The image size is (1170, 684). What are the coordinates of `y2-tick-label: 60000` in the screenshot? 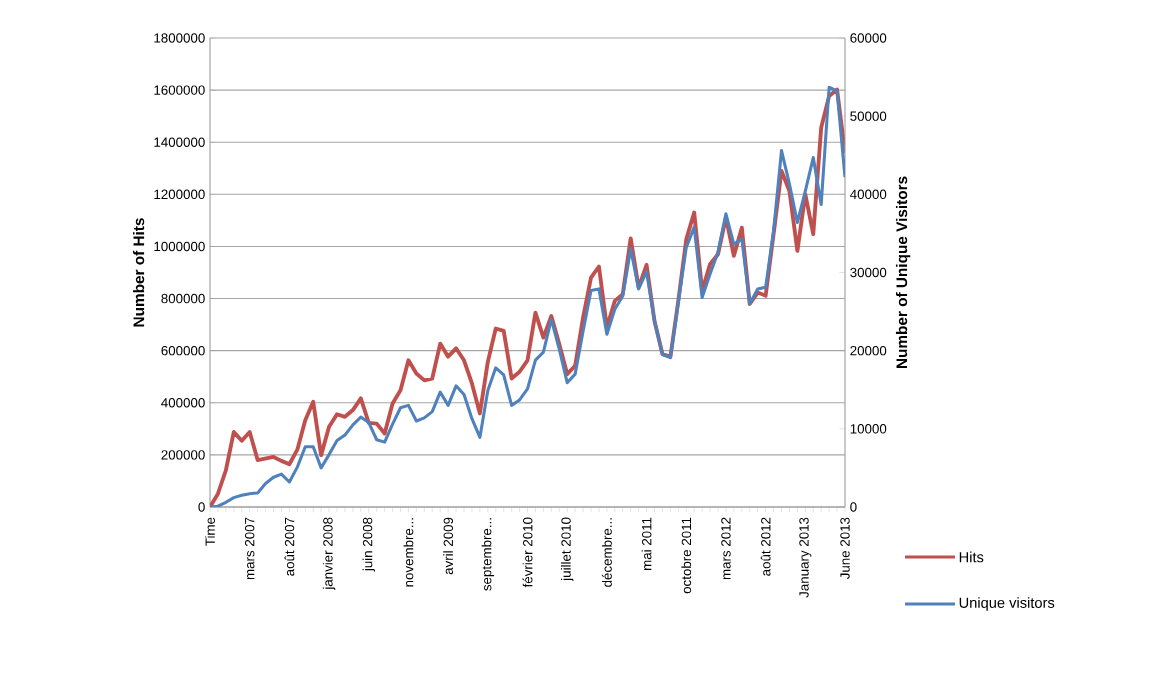 It's located at (868, 38).